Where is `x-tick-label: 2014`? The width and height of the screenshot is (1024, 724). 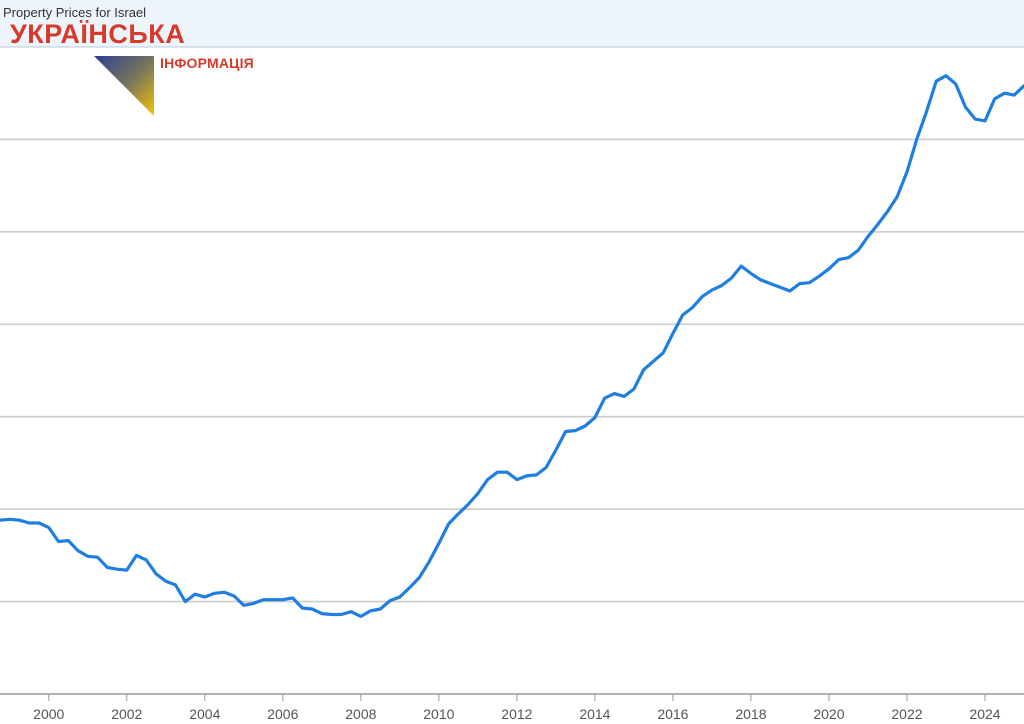 x-tick-label: 2014 is located at coordinates (594, 714).